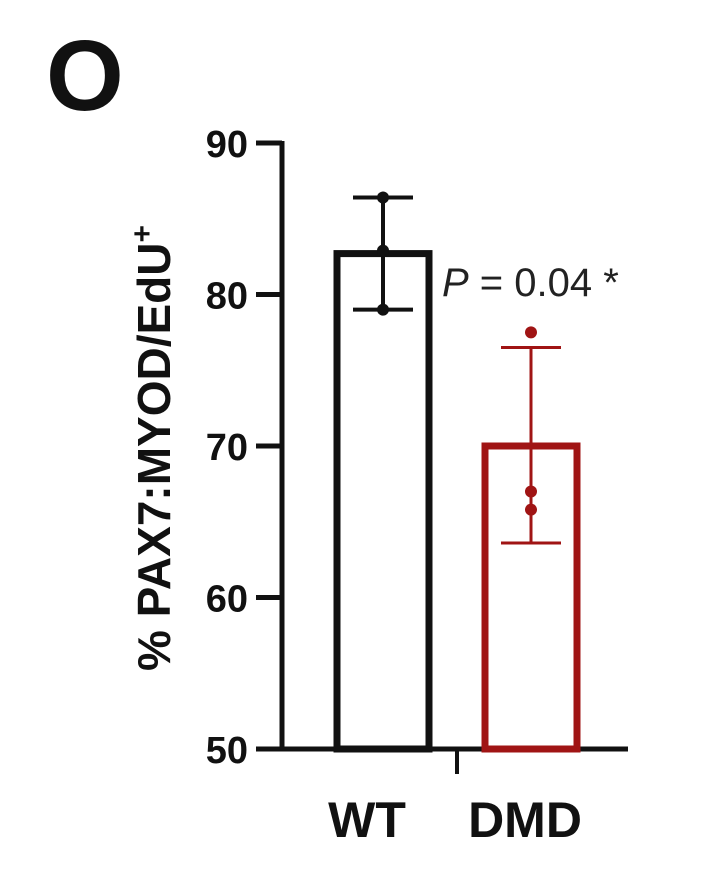 The width and height of the screenshot is (704, 874). Describe the element at coordinates (227, 751) in the screenshot. I see `y-tick-label: 50` at that location.